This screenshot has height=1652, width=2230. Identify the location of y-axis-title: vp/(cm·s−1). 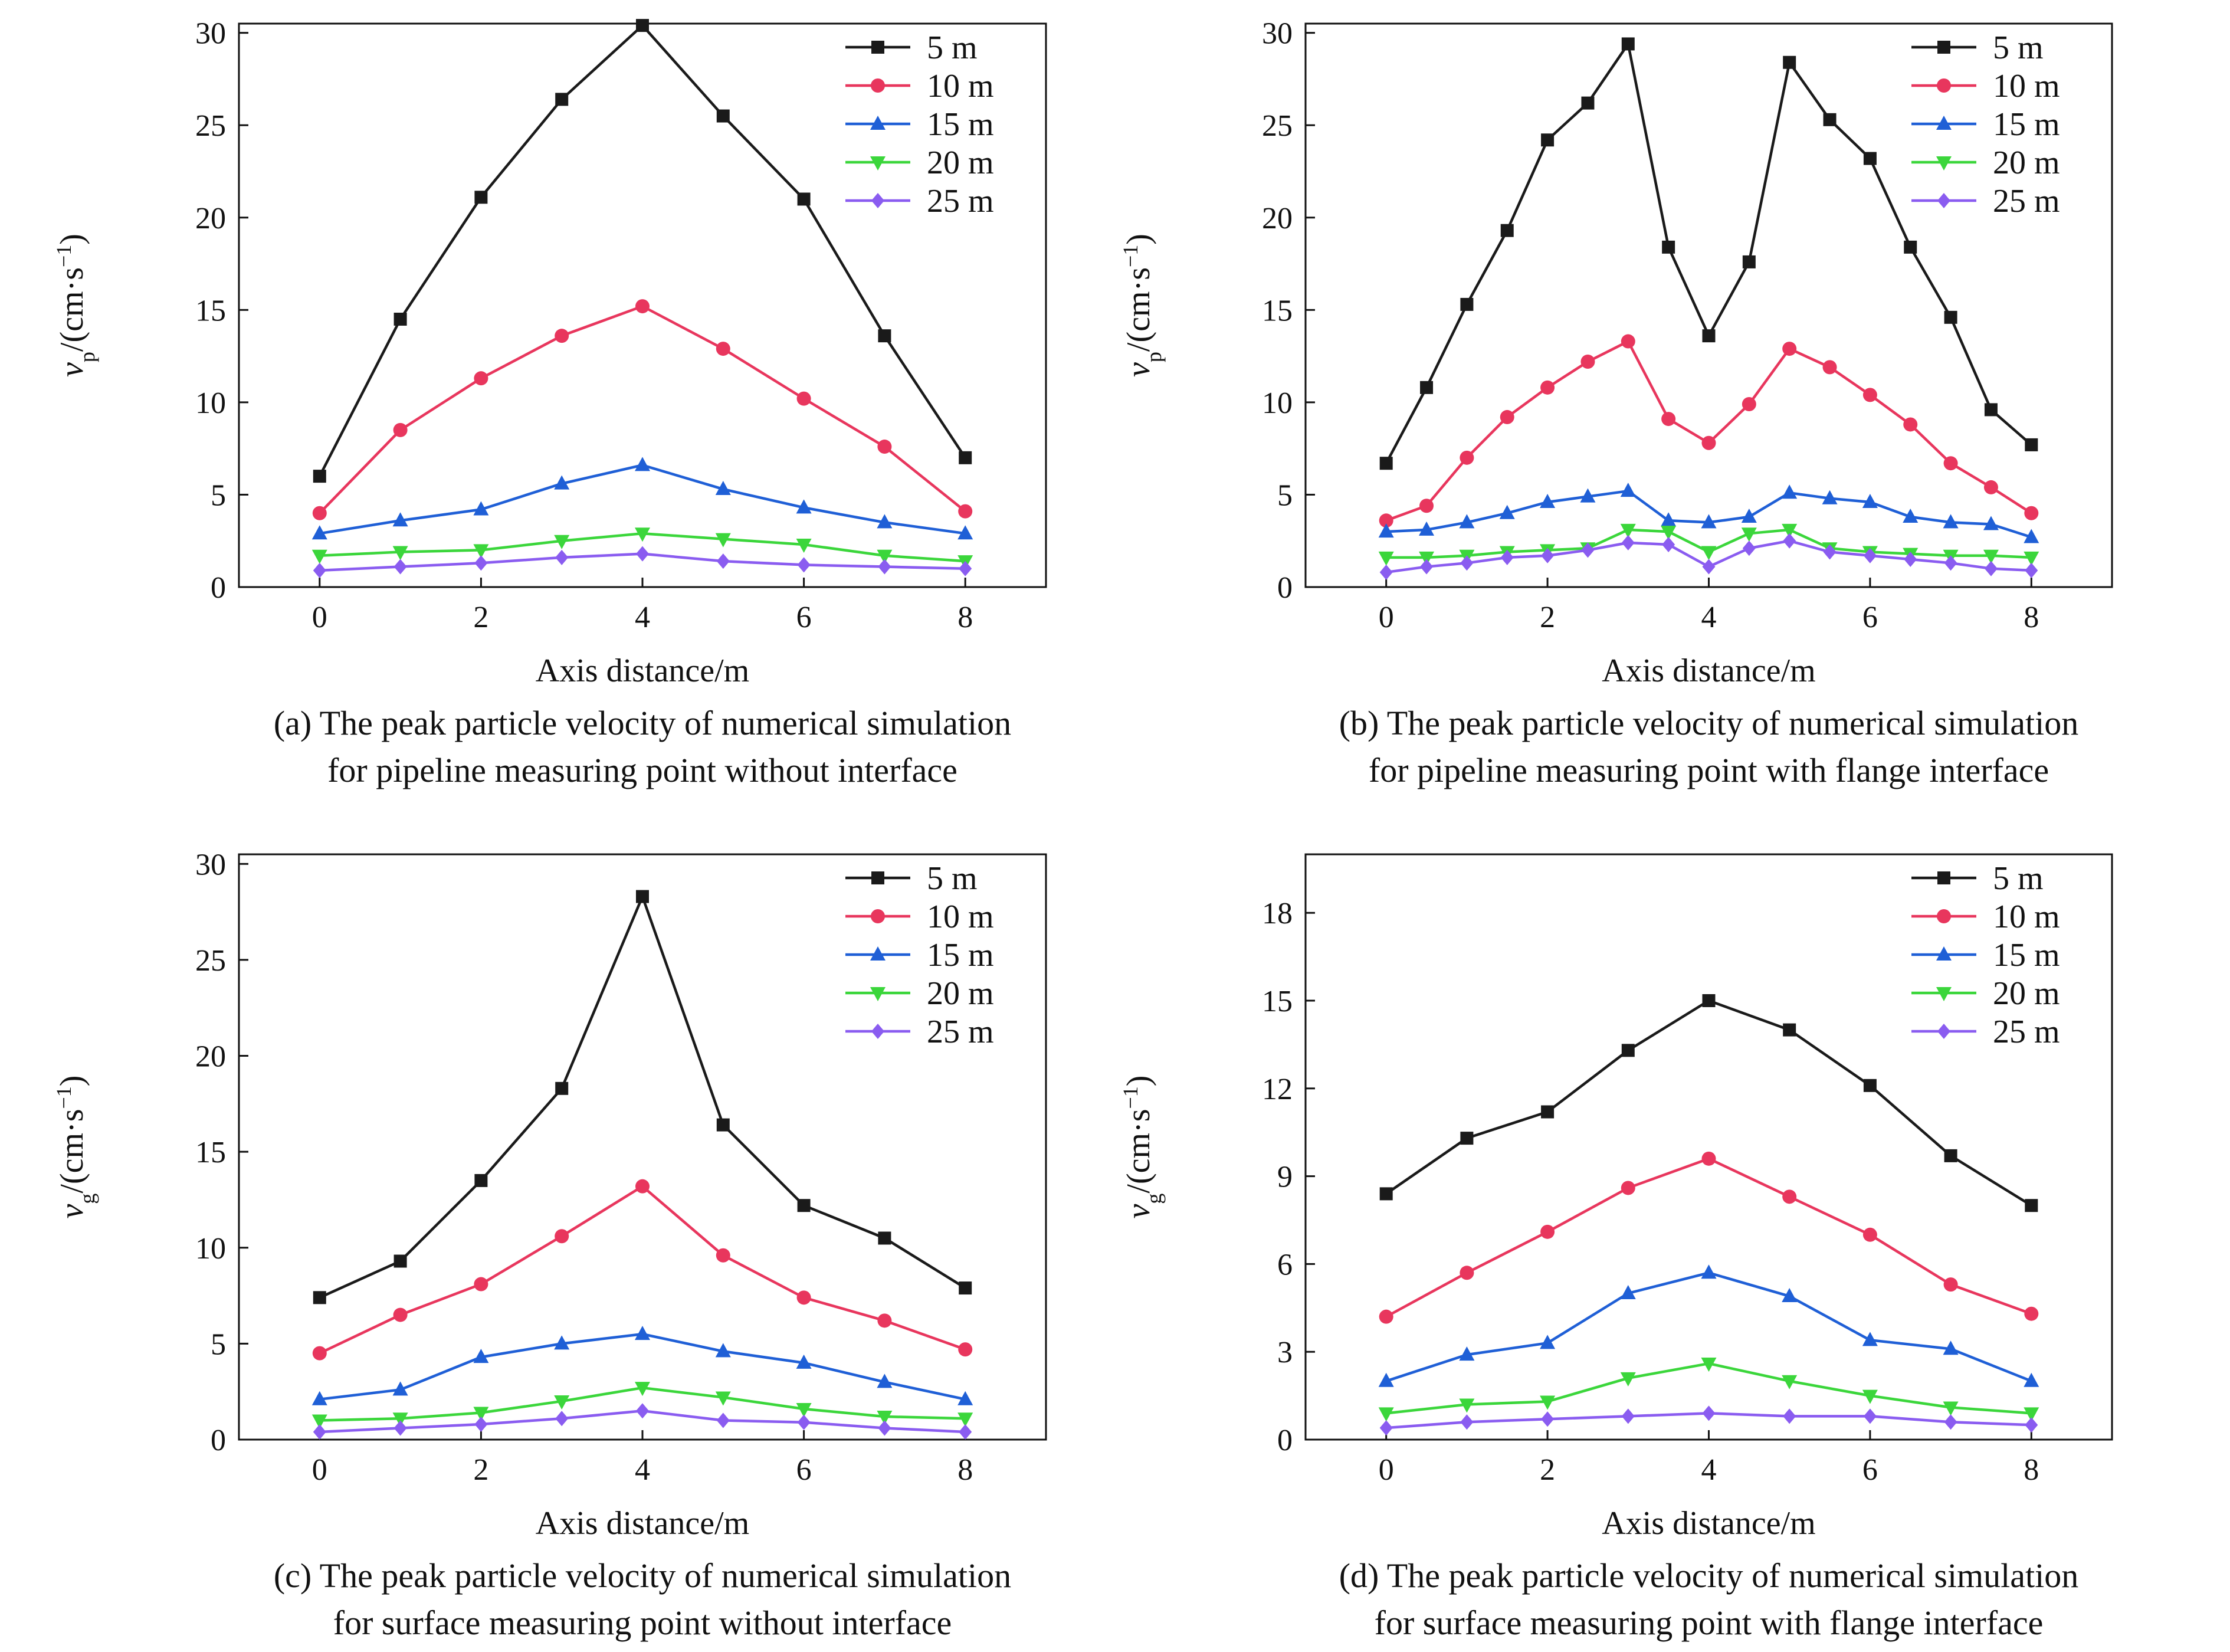
(76, 305).